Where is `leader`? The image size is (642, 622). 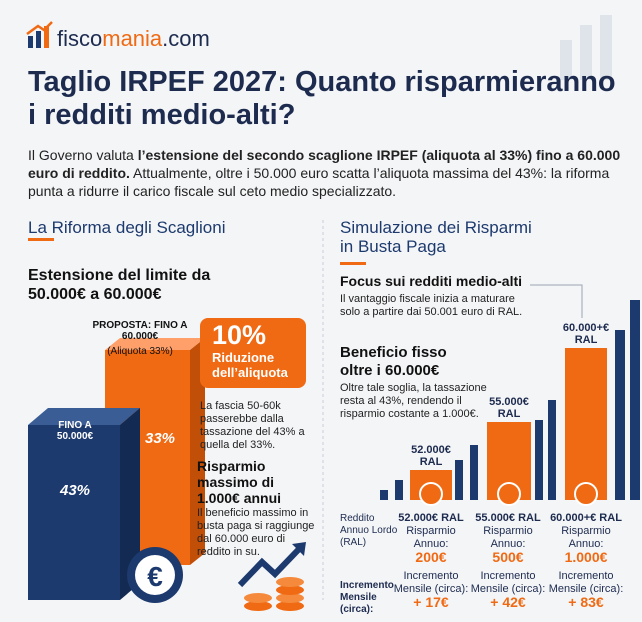 leader is located at coordinates (556, 301).